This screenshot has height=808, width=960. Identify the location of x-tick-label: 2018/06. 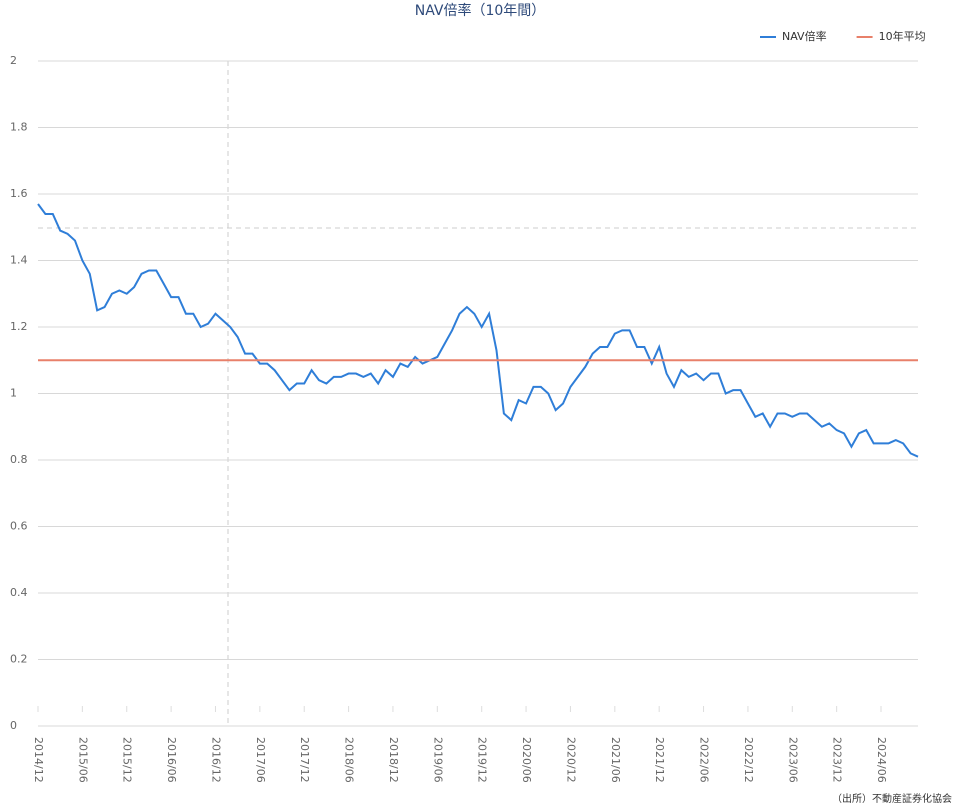
(349, 760).